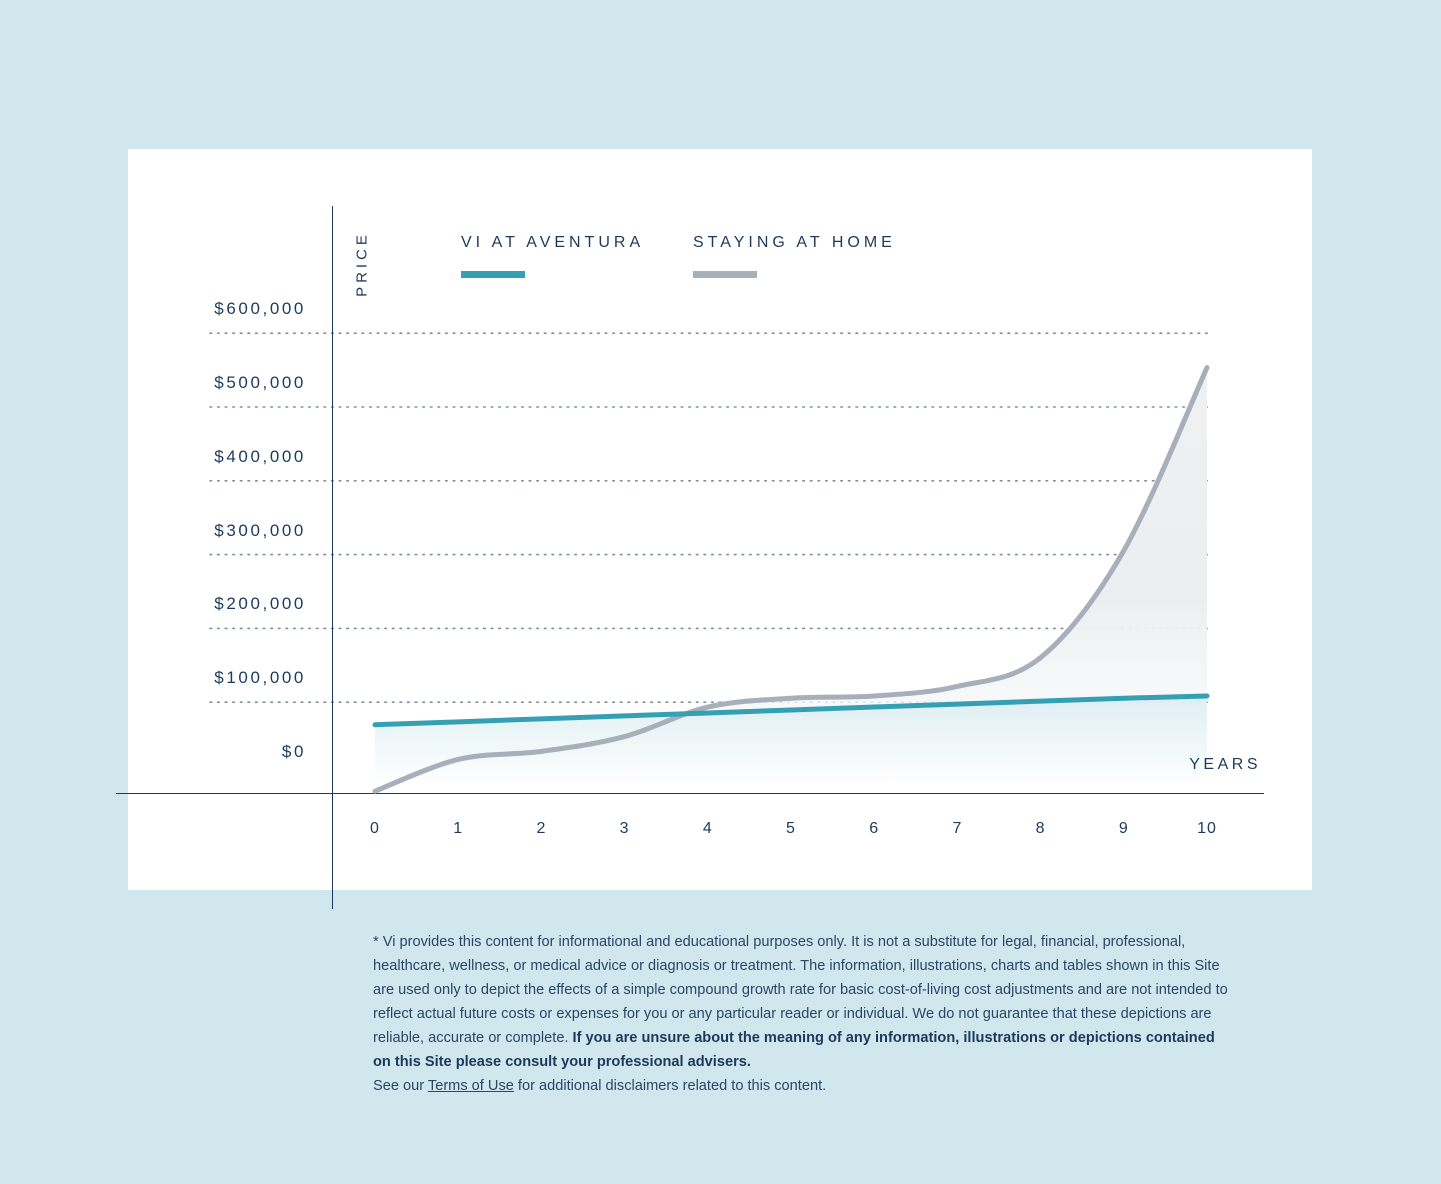 This screenshot has height=1184, width=1441. What do you see at coordinates (957, 828) in the screenshot?
I see `x-tick-label: 7` at bounding box center [957, 828].